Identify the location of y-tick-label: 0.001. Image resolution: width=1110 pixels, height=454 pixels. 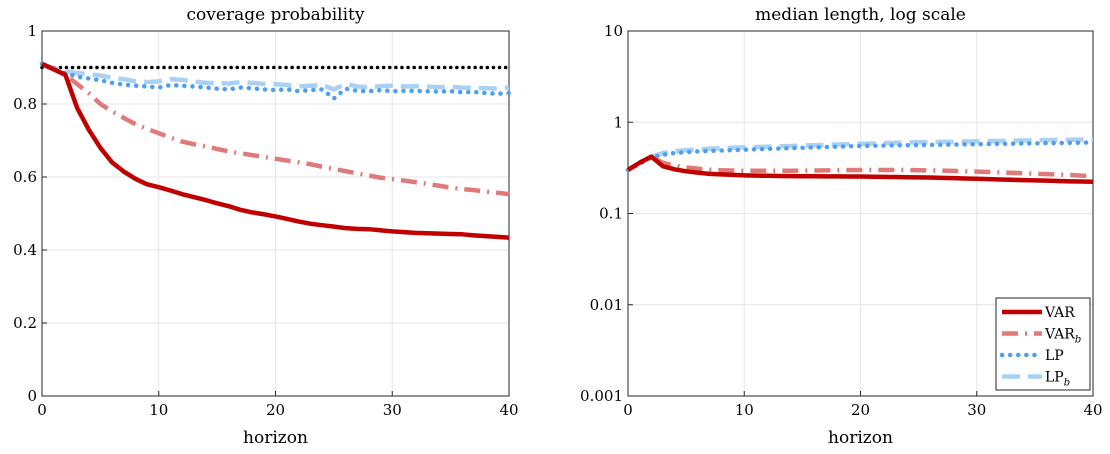
(601, 396).